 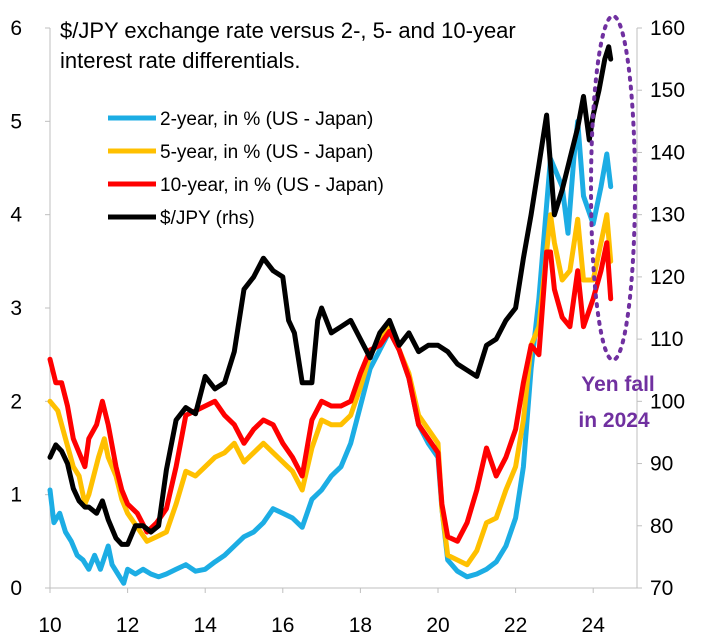 I want to click on x-tick-label: 18, so click(x=360, y=625).